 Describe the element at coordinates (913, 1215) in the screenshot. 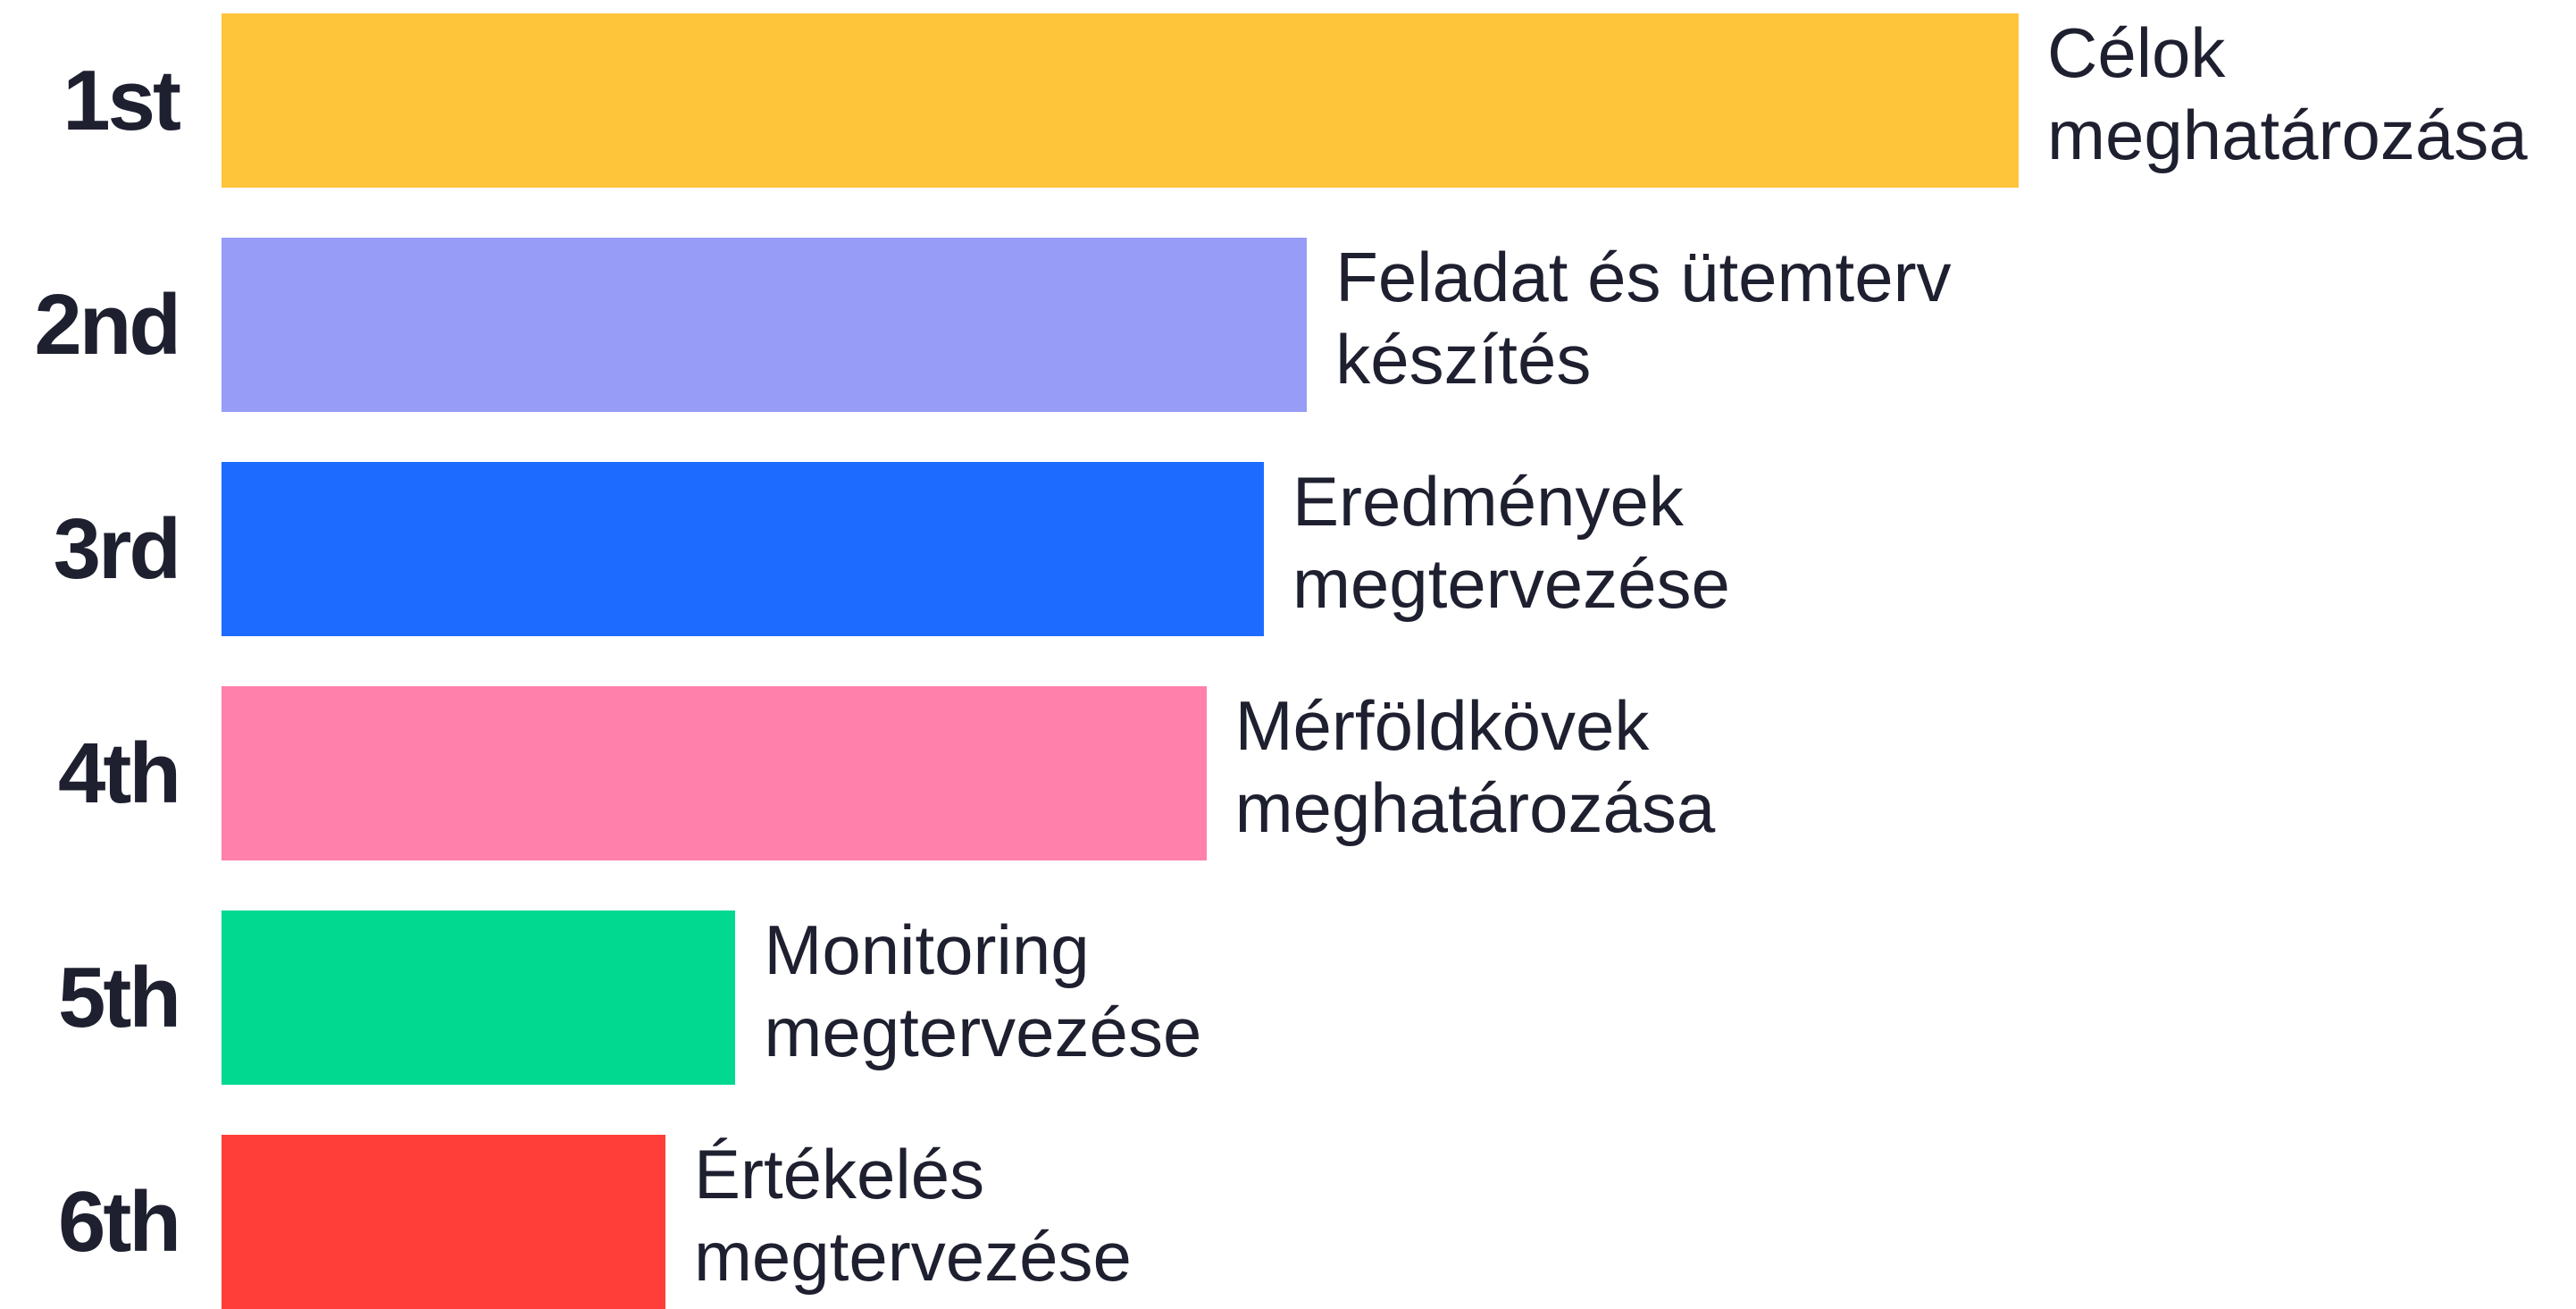

I see `bar-label: Értékelés megtervezése` at that location.